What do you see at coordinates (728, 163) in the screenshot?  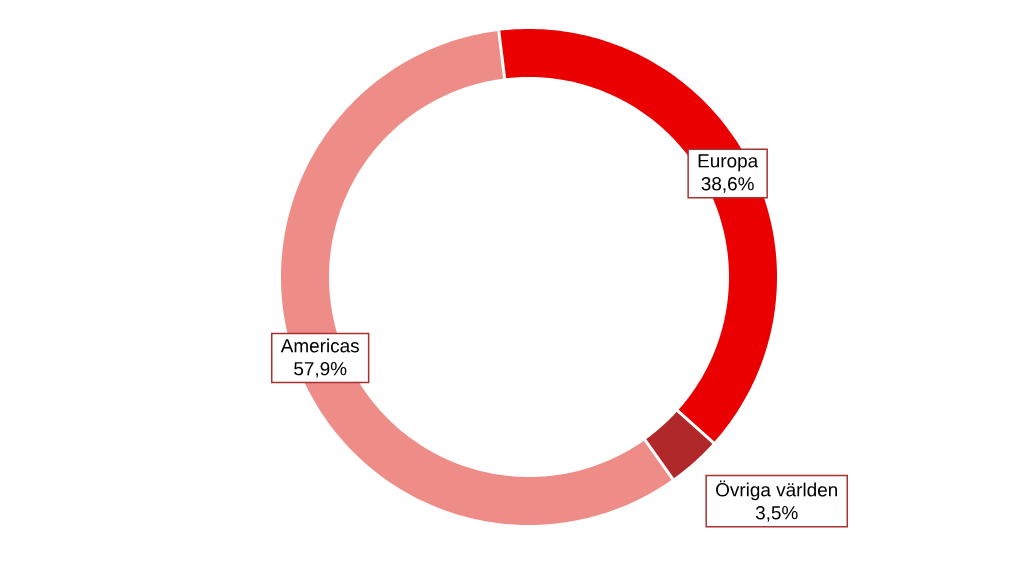 I see `slice-label: Europa` at bounding box center [728, 163].